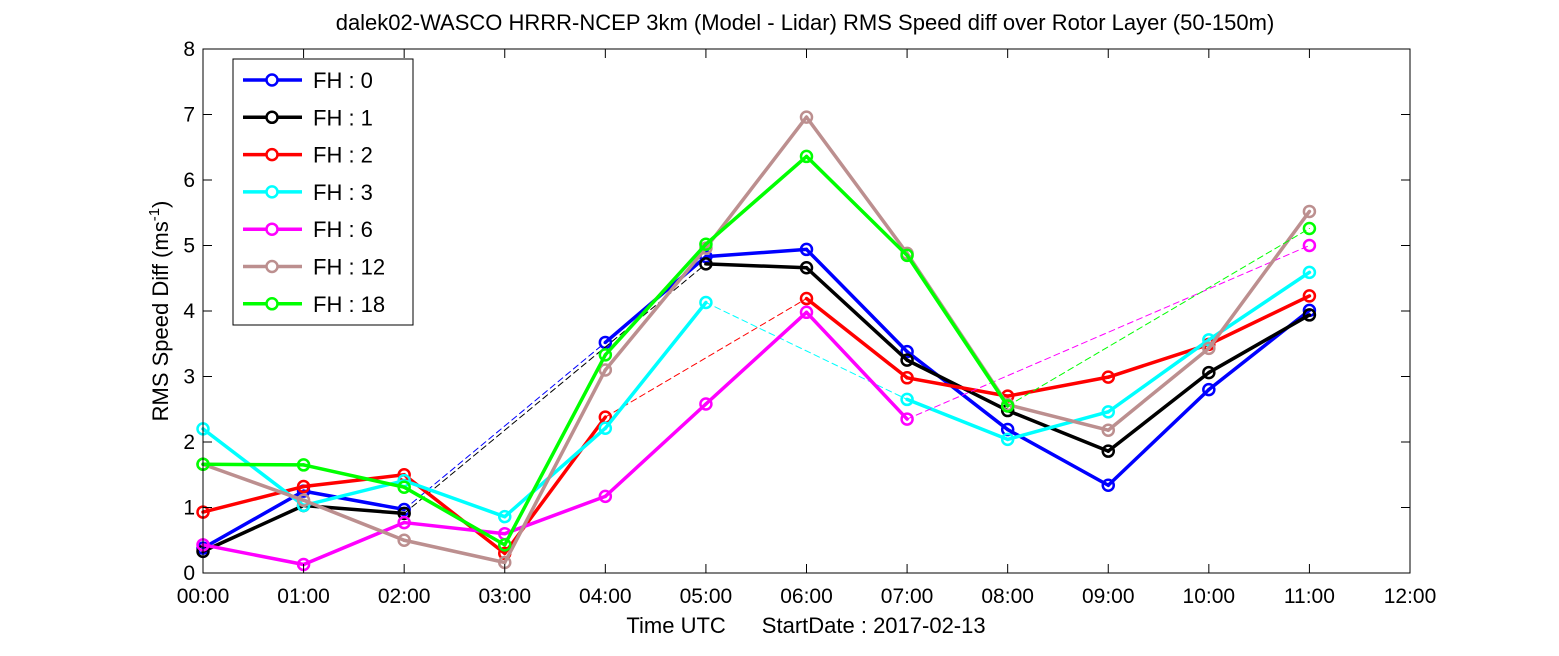 Image resolution: width=1559 pixels, height=656 pixels. What do you see at coordinates (349, 267) in the screenshot?
I see `legend-label: FH : 12` at bounding box center [349, 267].